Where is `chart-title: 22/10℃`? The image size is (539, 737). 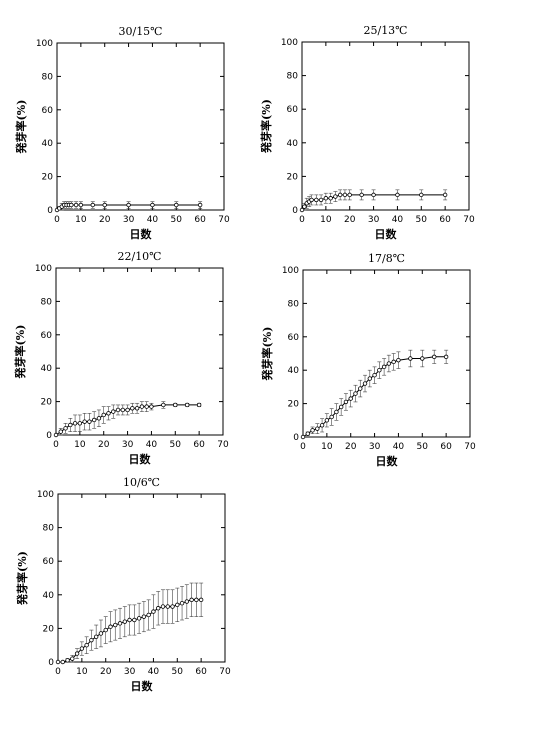
chart-title: 22/10℃ is located at coordinates (139, 256).